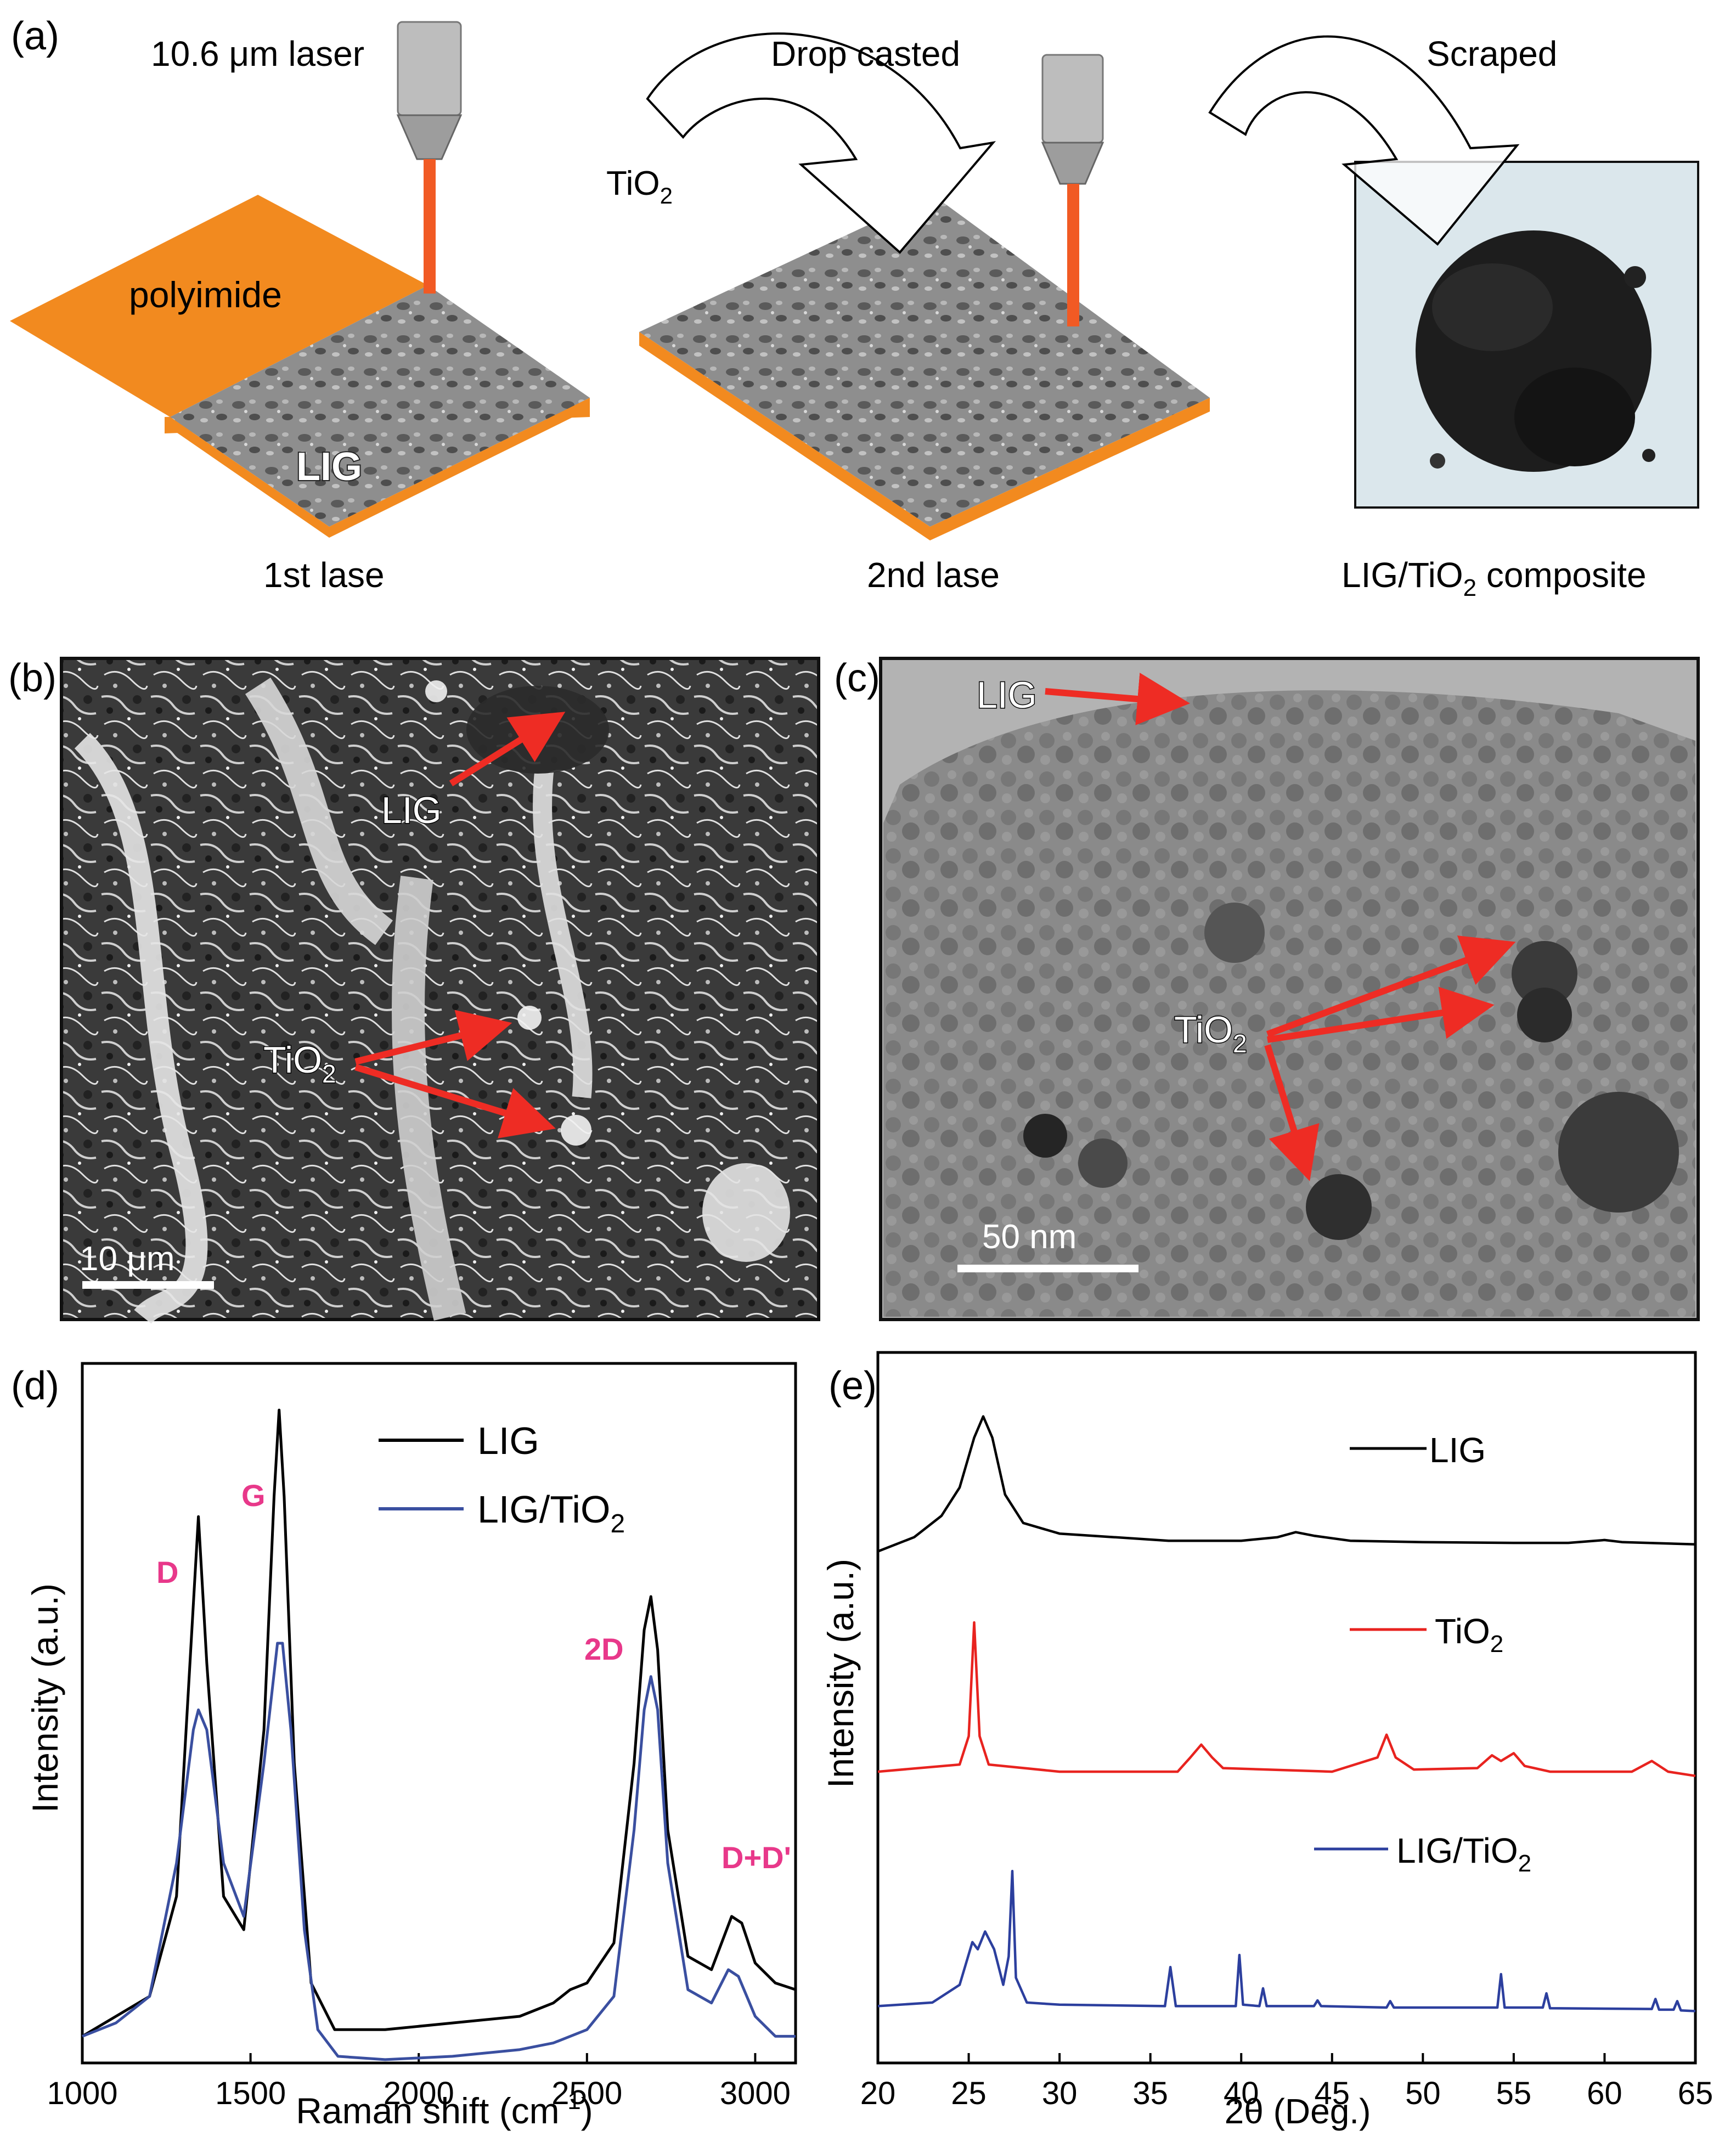  I want to click on polyimide-label: polyimide, so click(205, 294).